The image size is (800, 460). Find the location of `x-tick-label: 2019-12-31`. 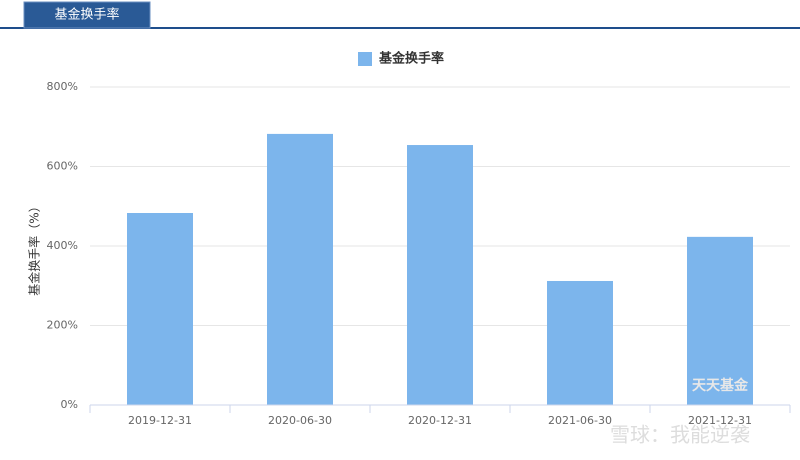

x-tick-label: 2019-12-31 is located at coordinates (160, 420).